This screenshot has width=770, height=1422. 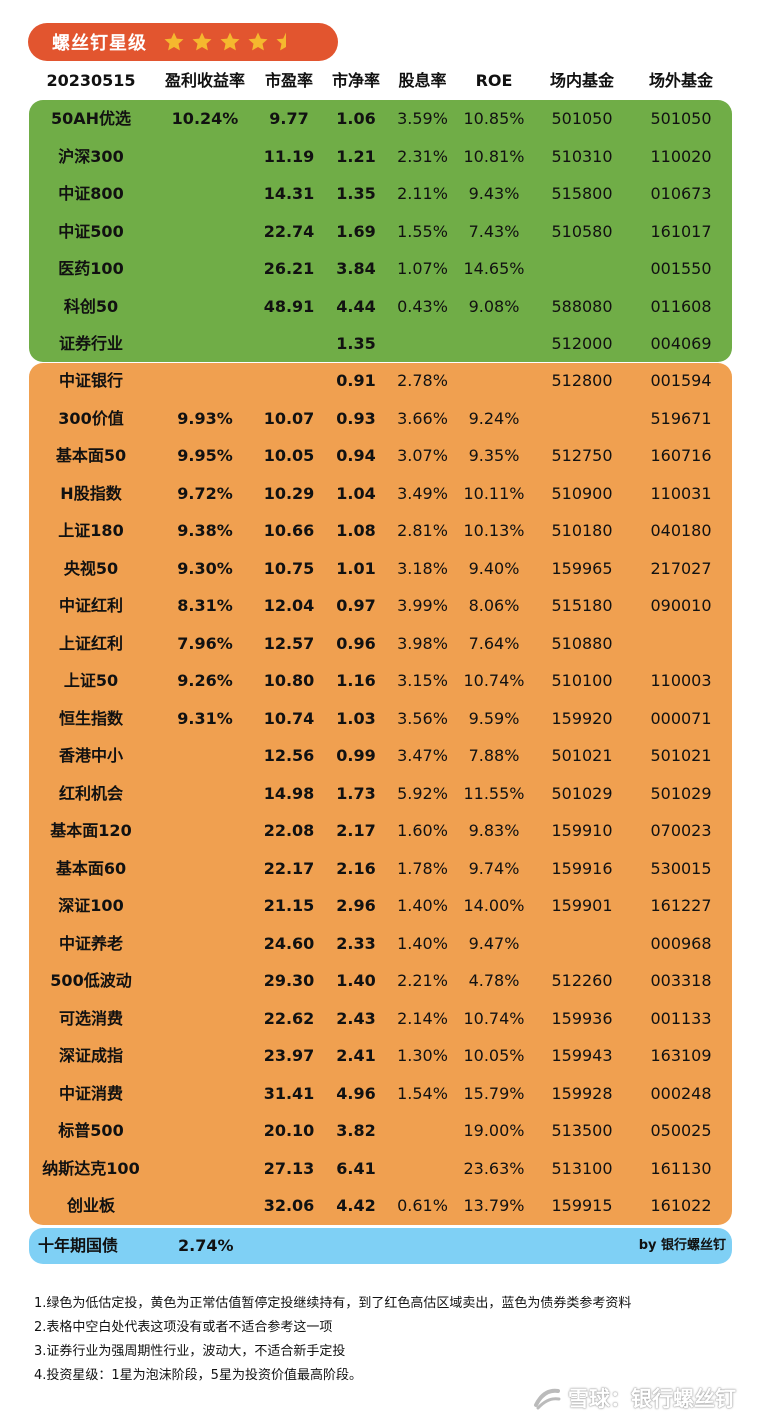 I want to click on dividend-yield: 1.40%, so click(x=422, y=943).